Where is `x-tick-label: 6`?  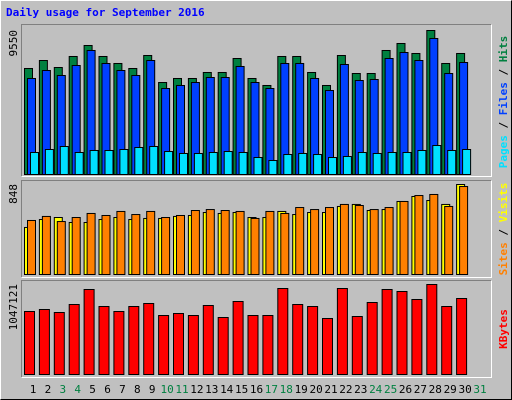
x-tick-label: 6 is located at coordinates (107, 389).